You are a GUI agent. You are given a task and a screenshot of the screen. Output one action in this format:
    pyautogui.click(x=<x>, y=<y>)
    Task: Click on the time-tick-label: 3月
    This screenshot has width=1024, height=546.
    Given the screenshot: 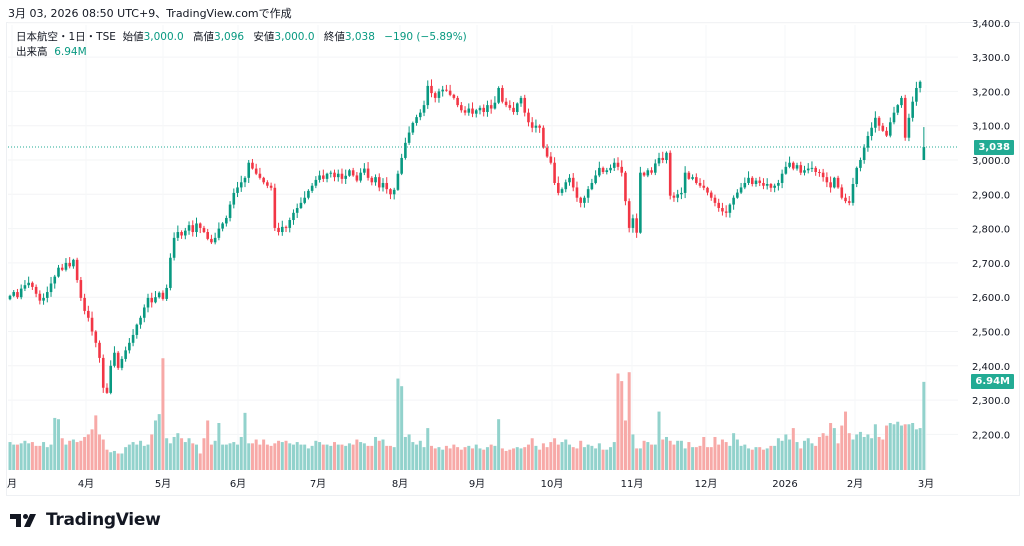 What is the action you would take?
    pyautogui.click(x=926, y=484)
    